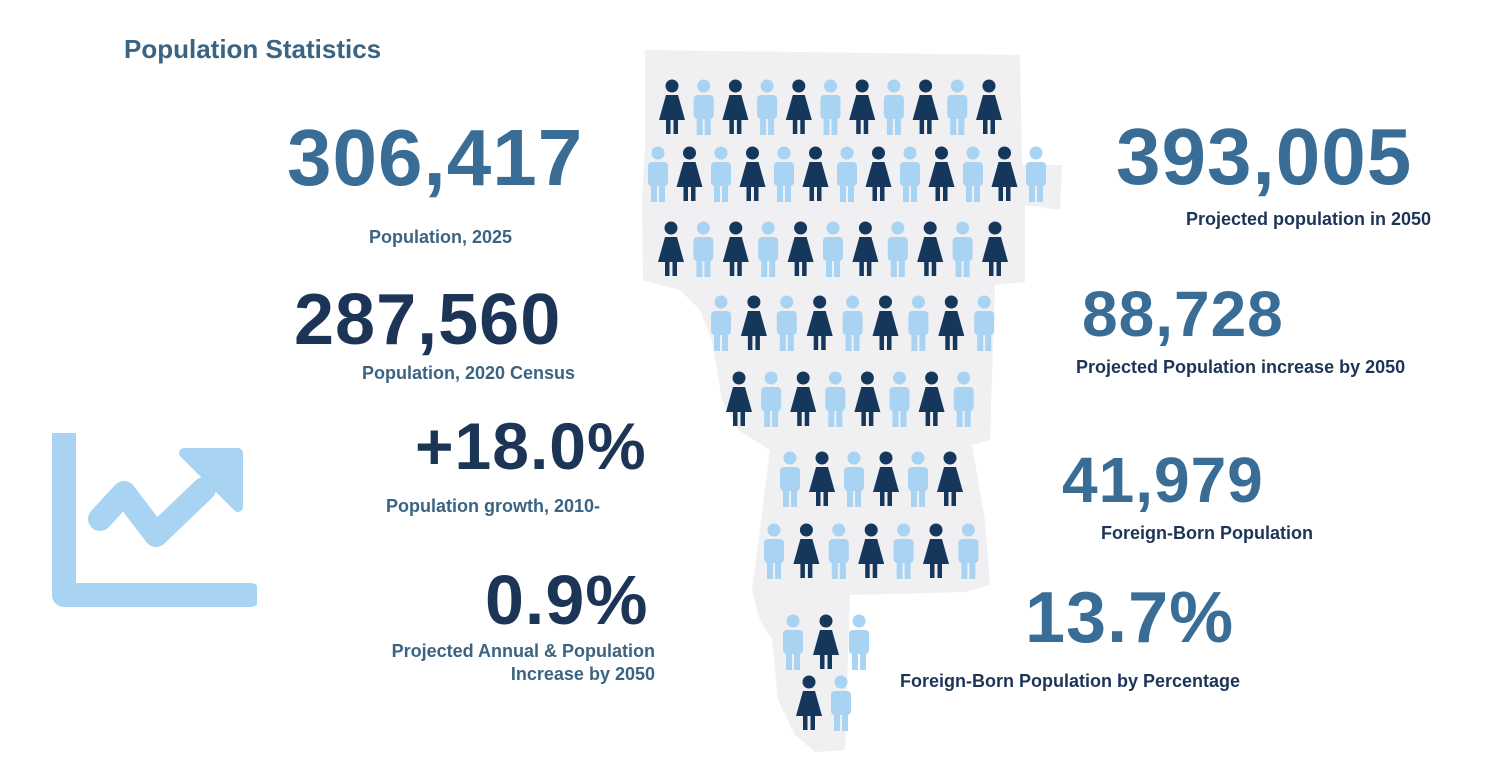  What do you see at coordinates (469, 373) in the screenshot?
I see `population-2020-census-label: Population, 2020 Census` at bounding box center [469, 373].